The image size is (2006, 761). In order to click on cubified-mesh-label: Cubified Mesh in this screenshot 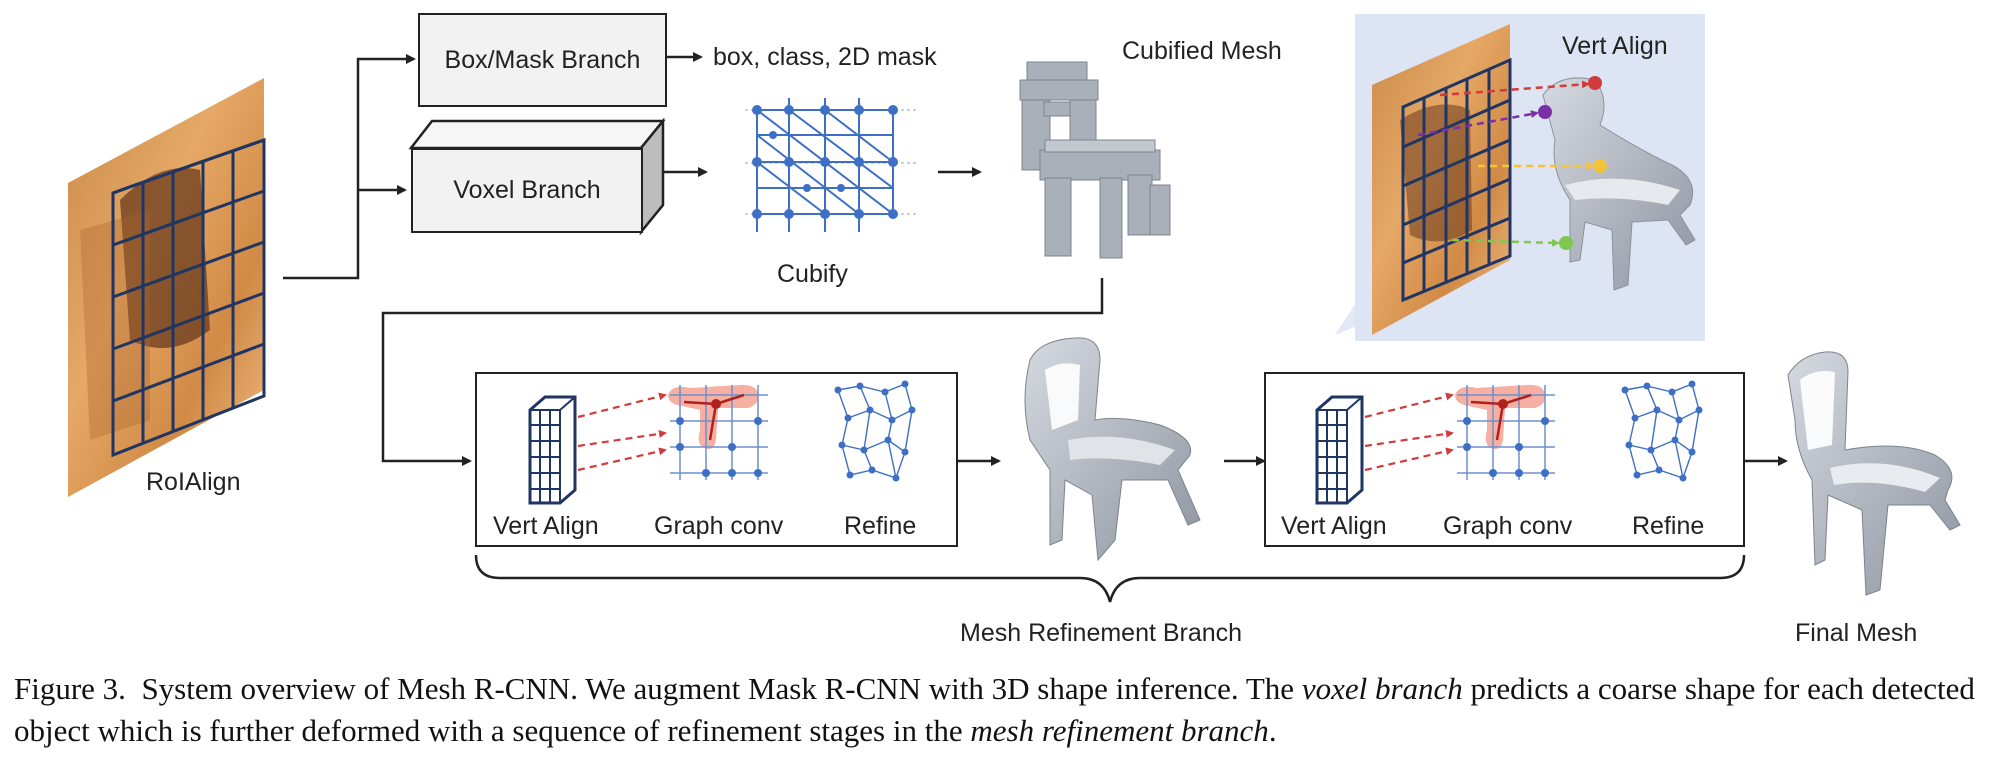, I will do `click(1202, 51)`.